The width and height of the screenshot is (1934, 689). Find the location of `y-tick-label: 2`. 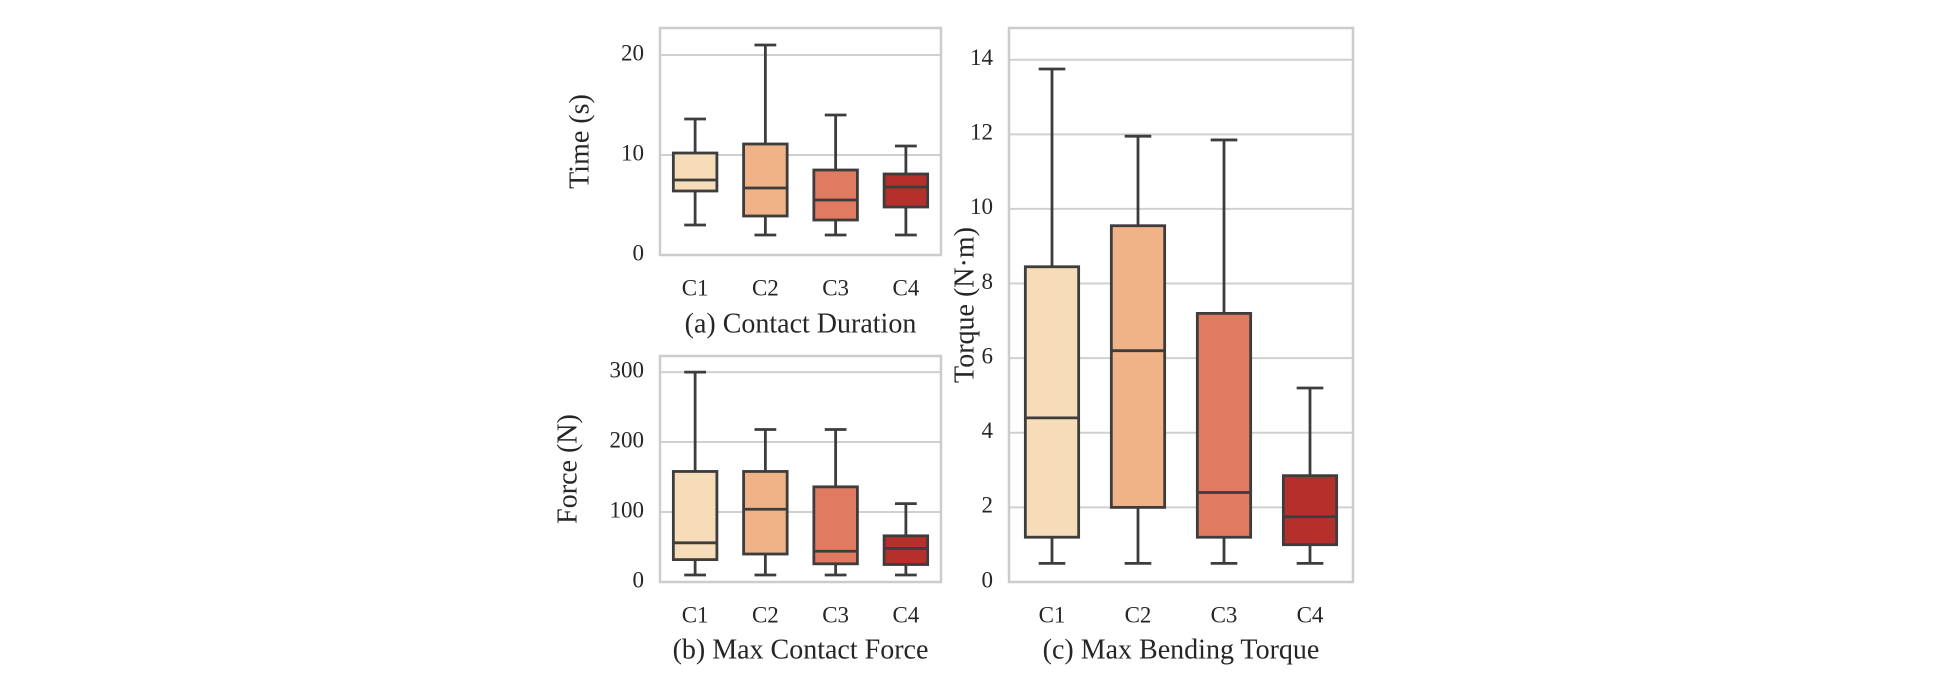

y-tick-label: 2 is located at coordinates (988, 505).